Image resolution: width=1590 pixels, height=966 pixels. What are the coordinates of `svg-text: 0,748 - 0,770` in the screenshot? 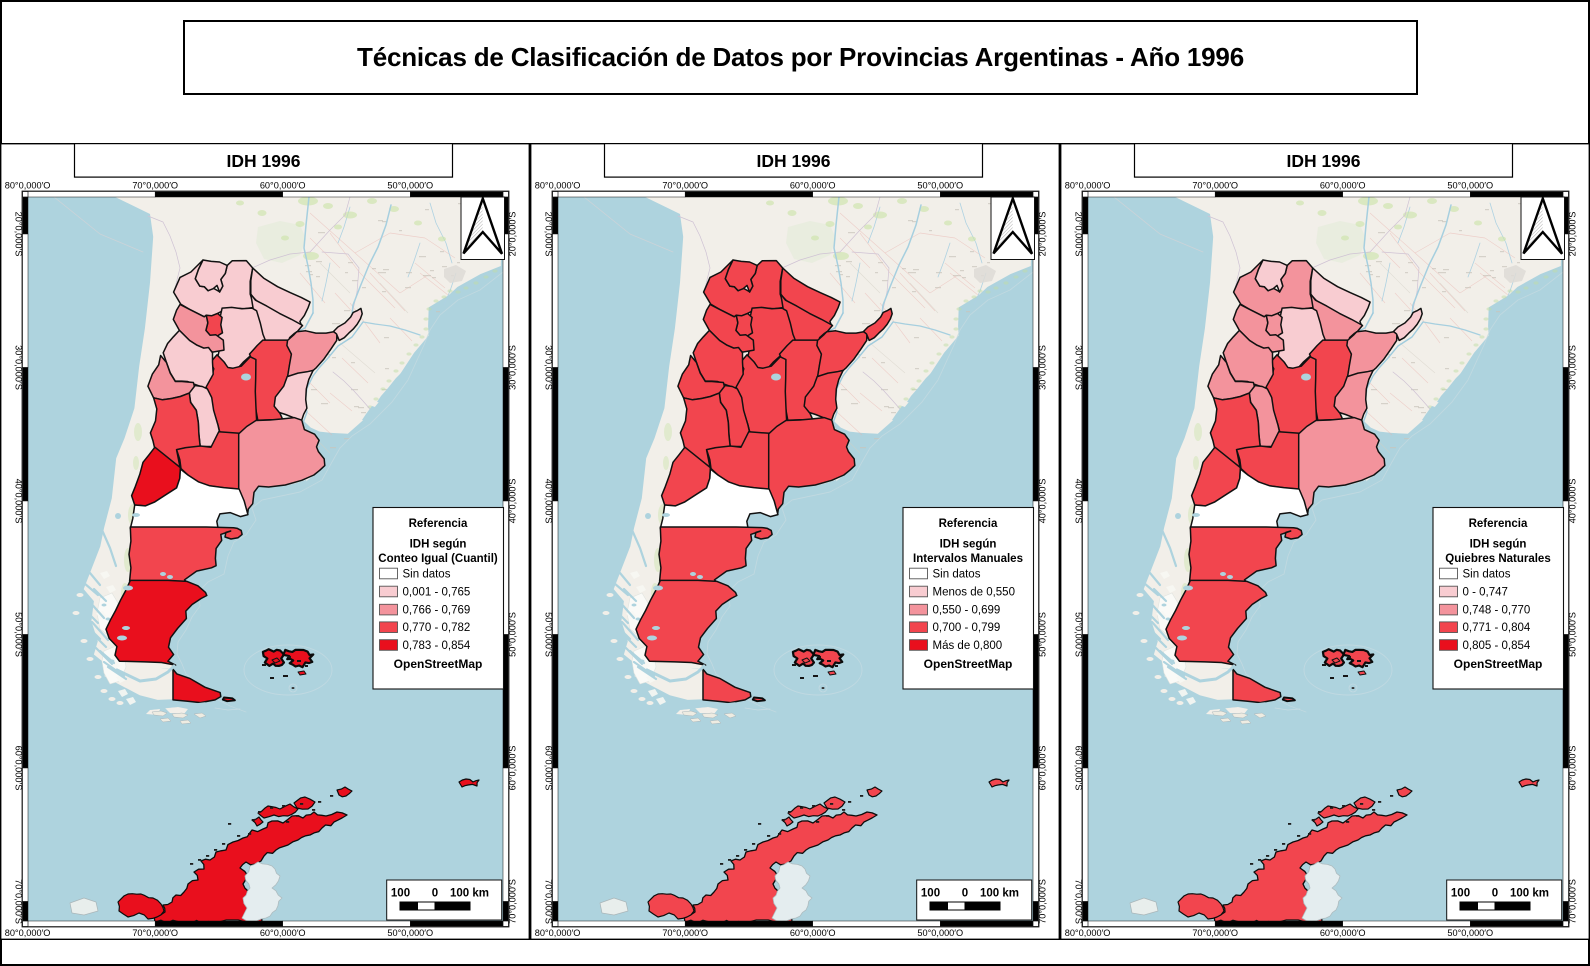 It's located at (1497, 611).